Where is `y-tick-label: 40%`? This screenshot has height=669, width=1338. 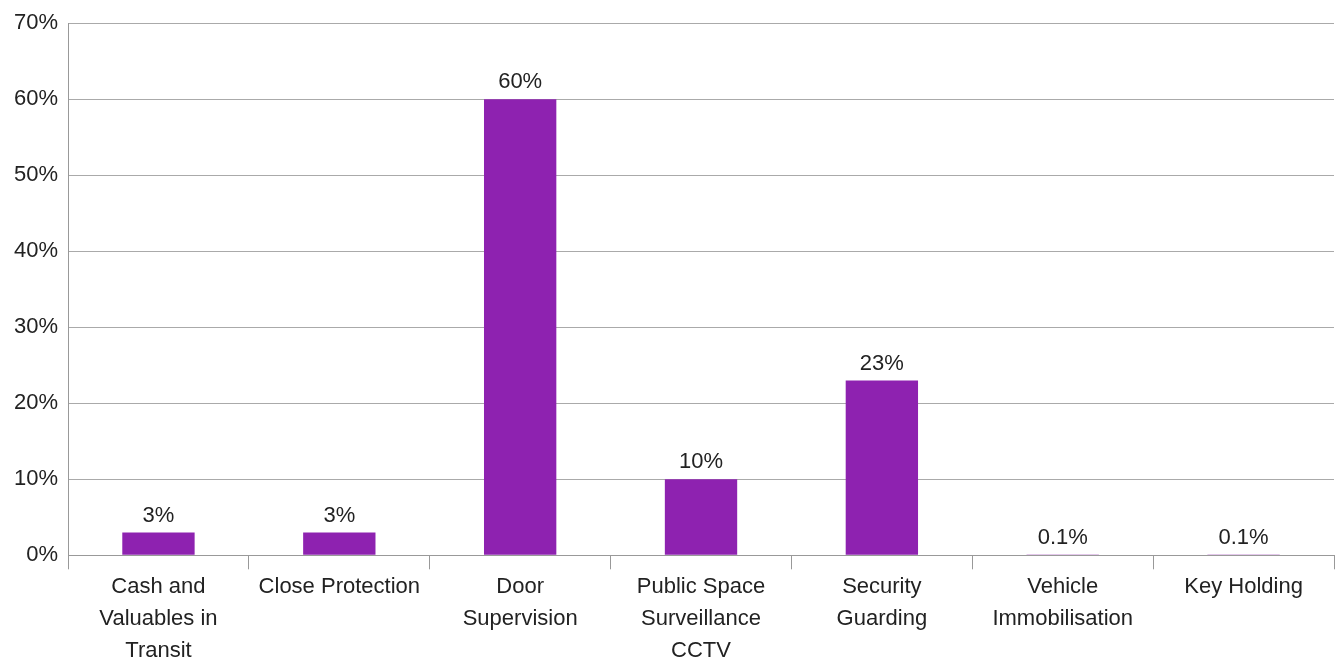
y-tick-label: 40% is located at coordinates (36, 250).